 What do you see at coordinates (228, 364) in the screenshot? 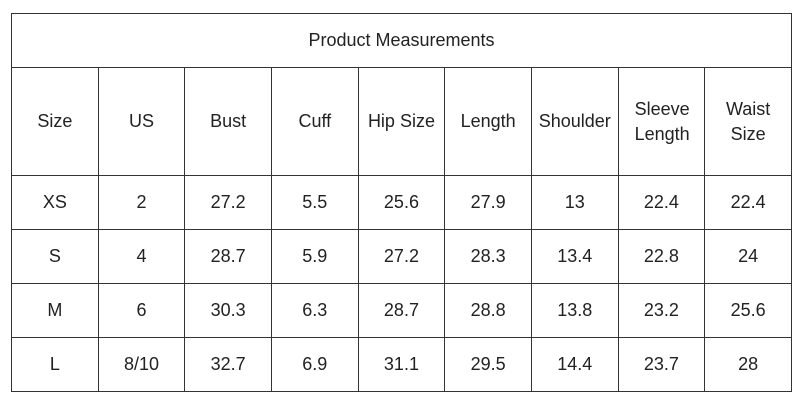
I see `cell: 32.7` at bounding box center [228, 364].